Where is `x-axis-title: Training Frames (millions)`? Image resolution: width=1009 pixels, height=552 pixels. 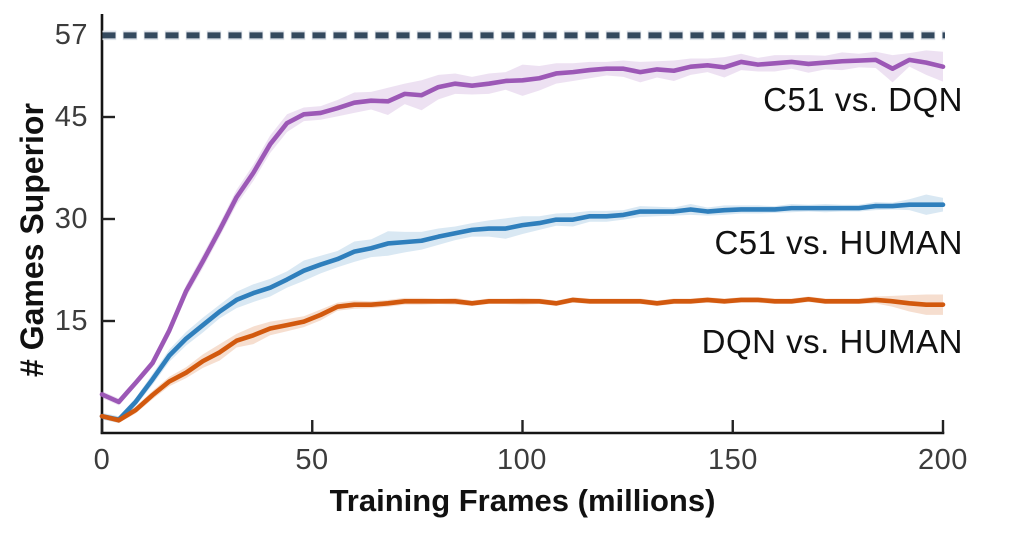
x-axis-title: Training Frames (millions) is located at coordinates (522, 500).